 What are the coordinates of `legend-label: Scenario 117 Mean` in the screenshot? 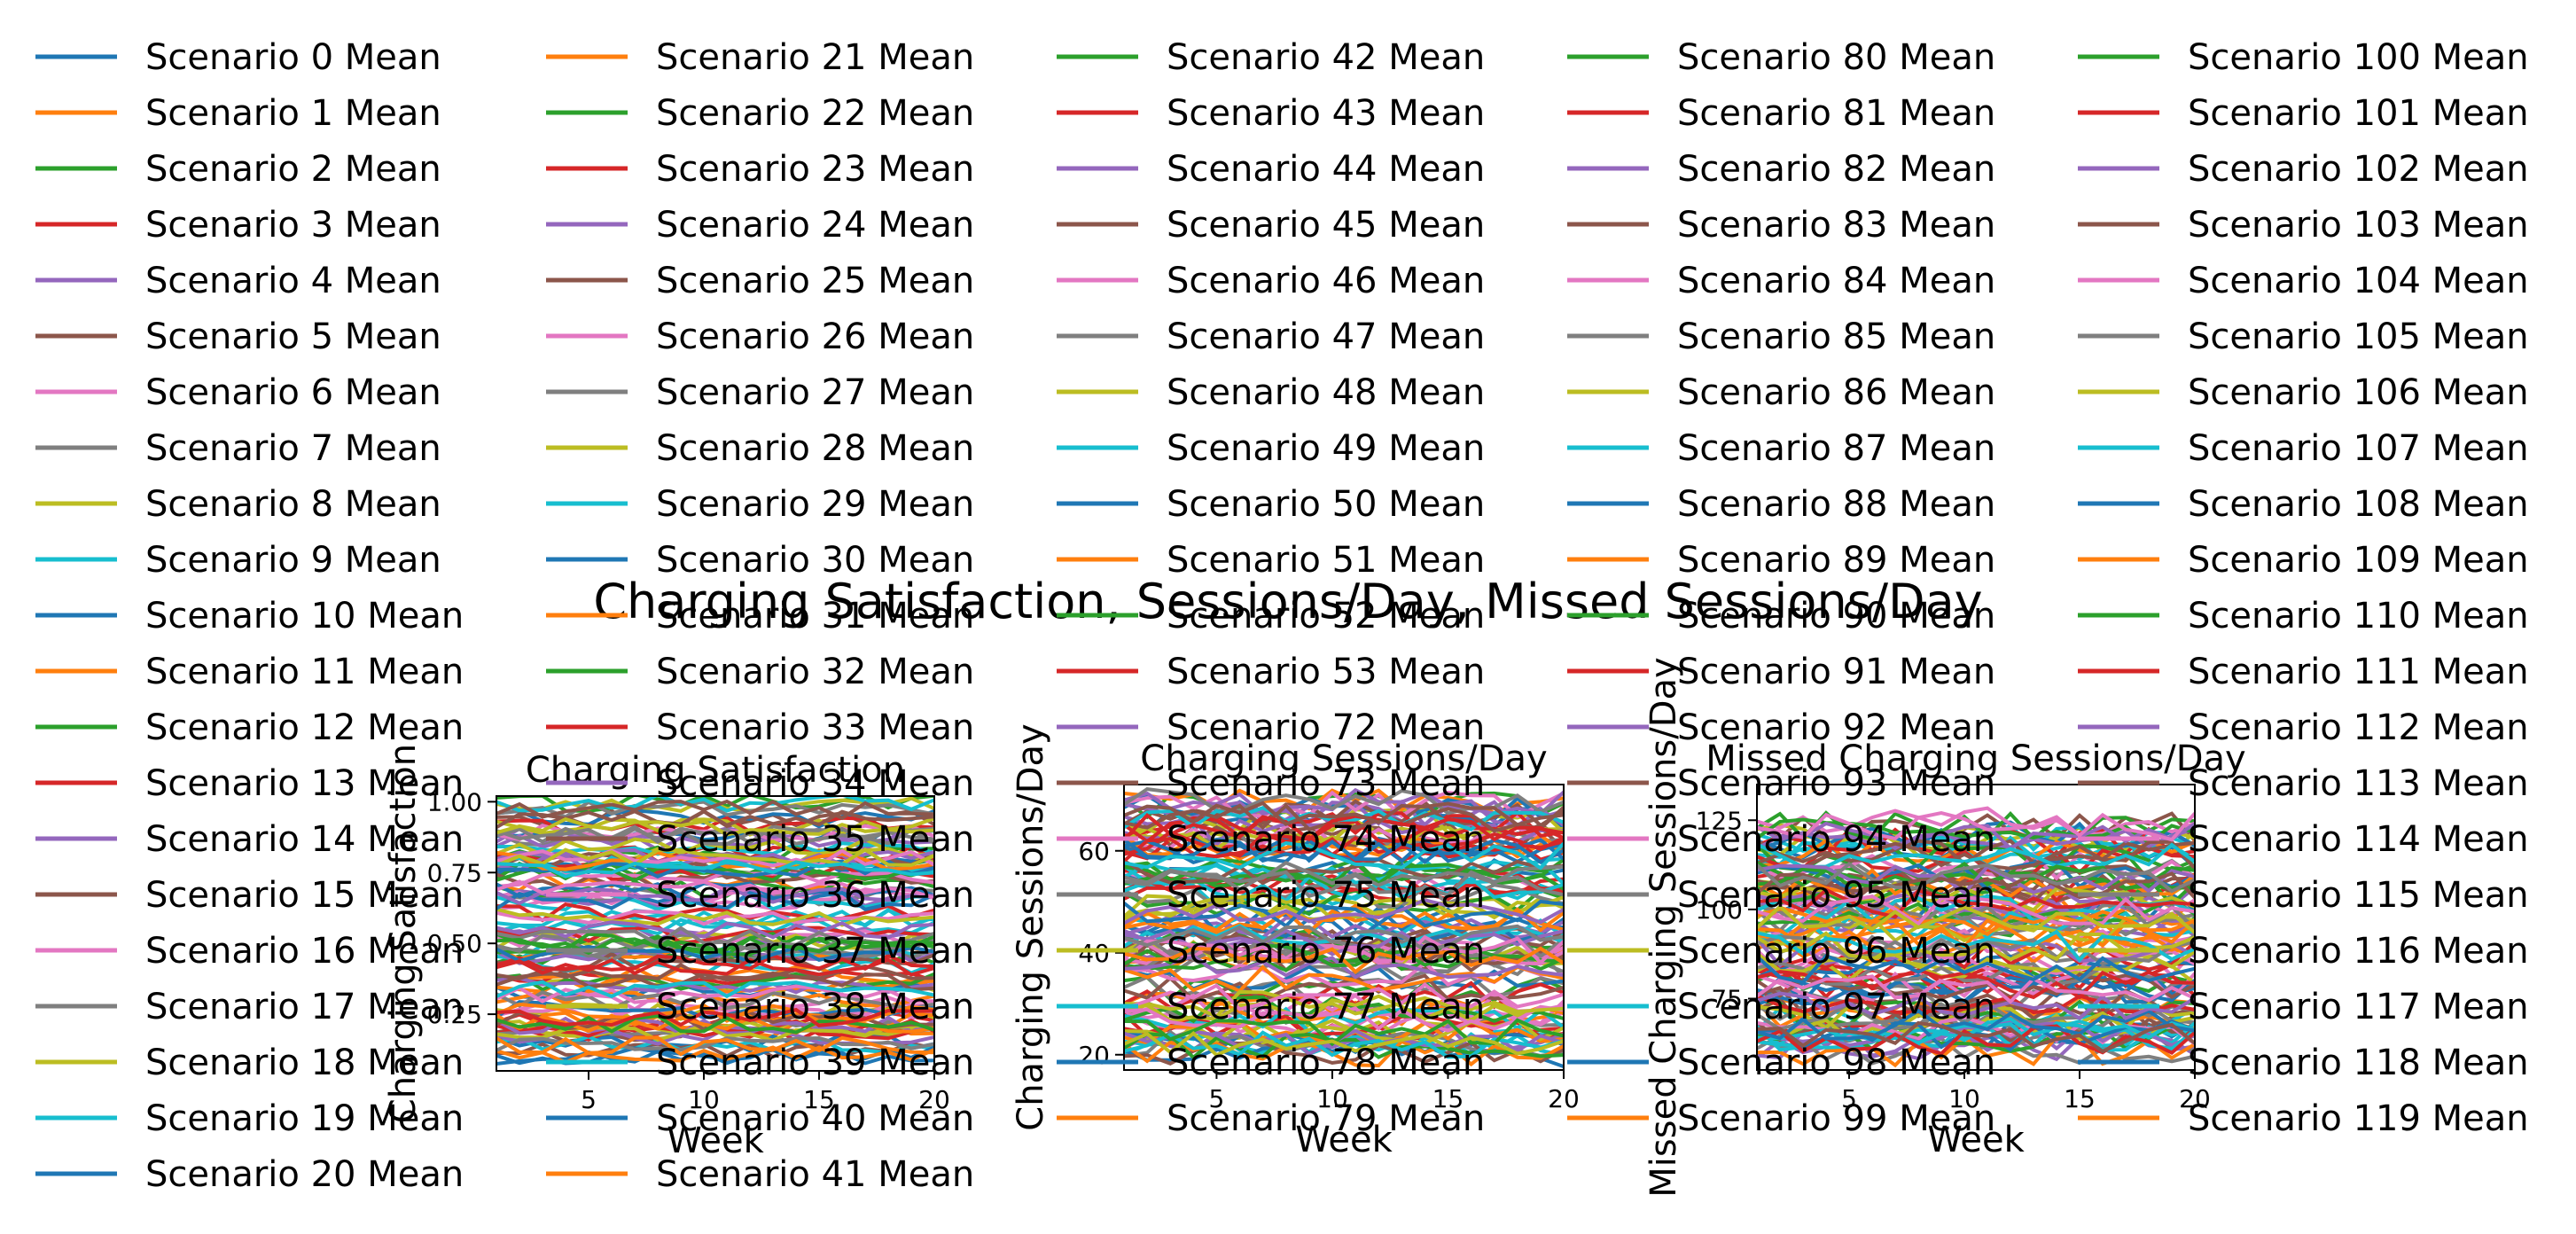 It's located at (2358, 1007).